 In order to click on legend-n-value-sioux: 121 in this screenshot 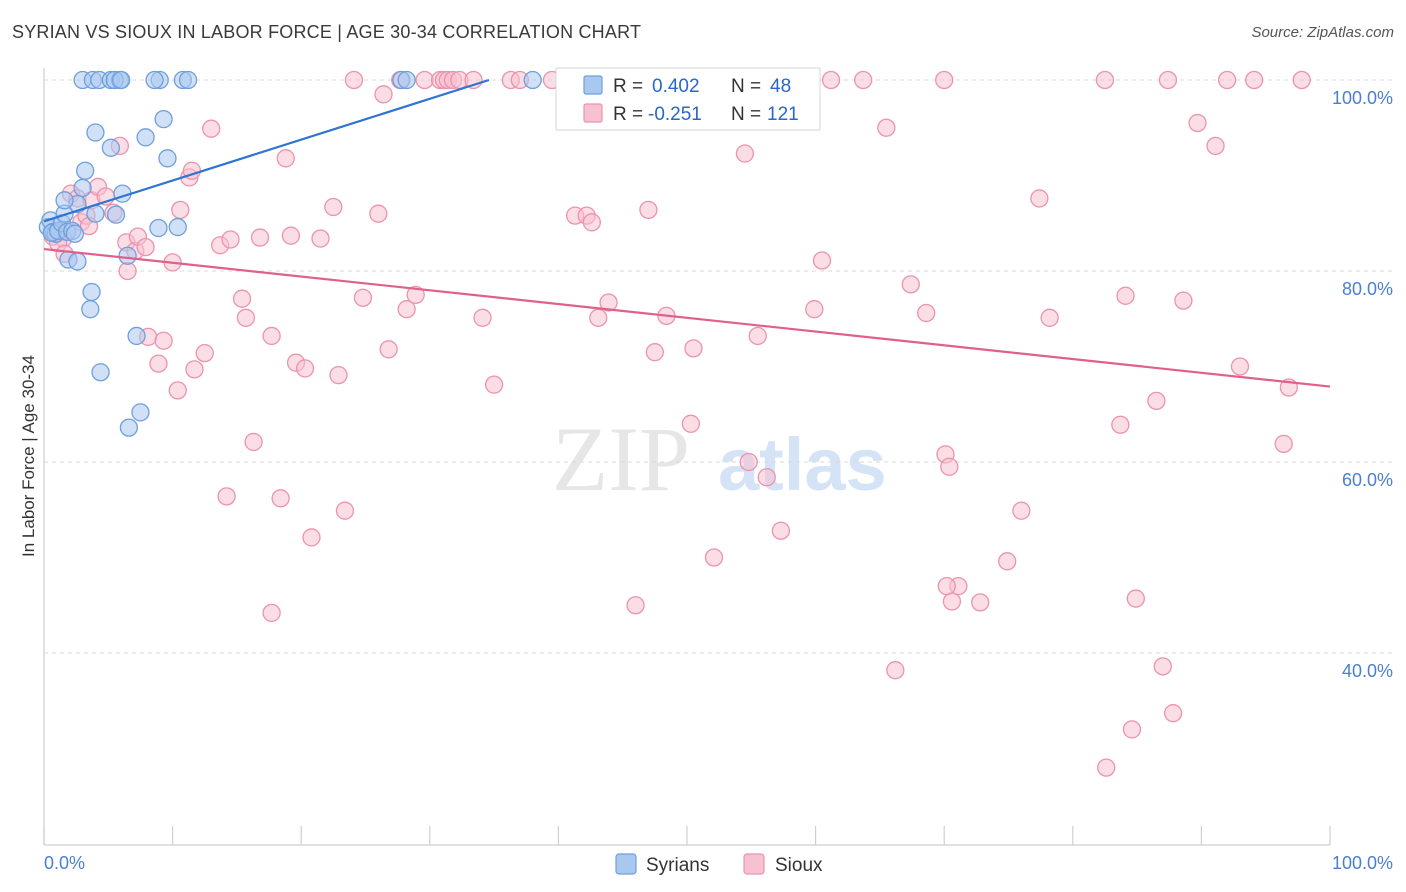, I will do `click(783, 114)`.